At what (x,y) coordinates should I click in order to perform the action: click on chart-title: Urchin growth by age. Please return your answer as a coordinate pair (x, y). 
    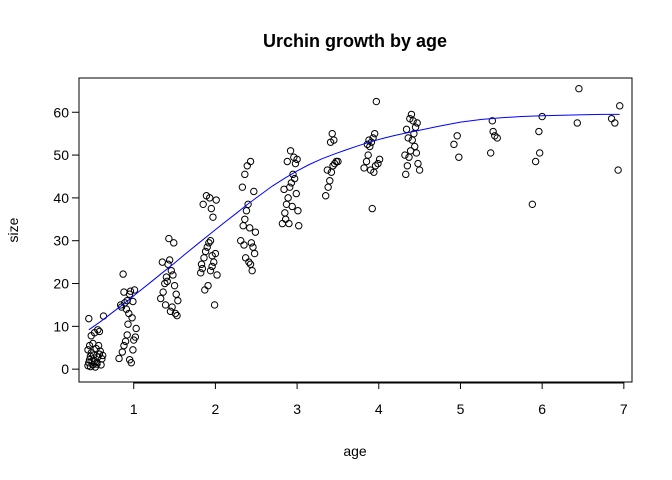
    Looking at the image, I should click on (355, 41).